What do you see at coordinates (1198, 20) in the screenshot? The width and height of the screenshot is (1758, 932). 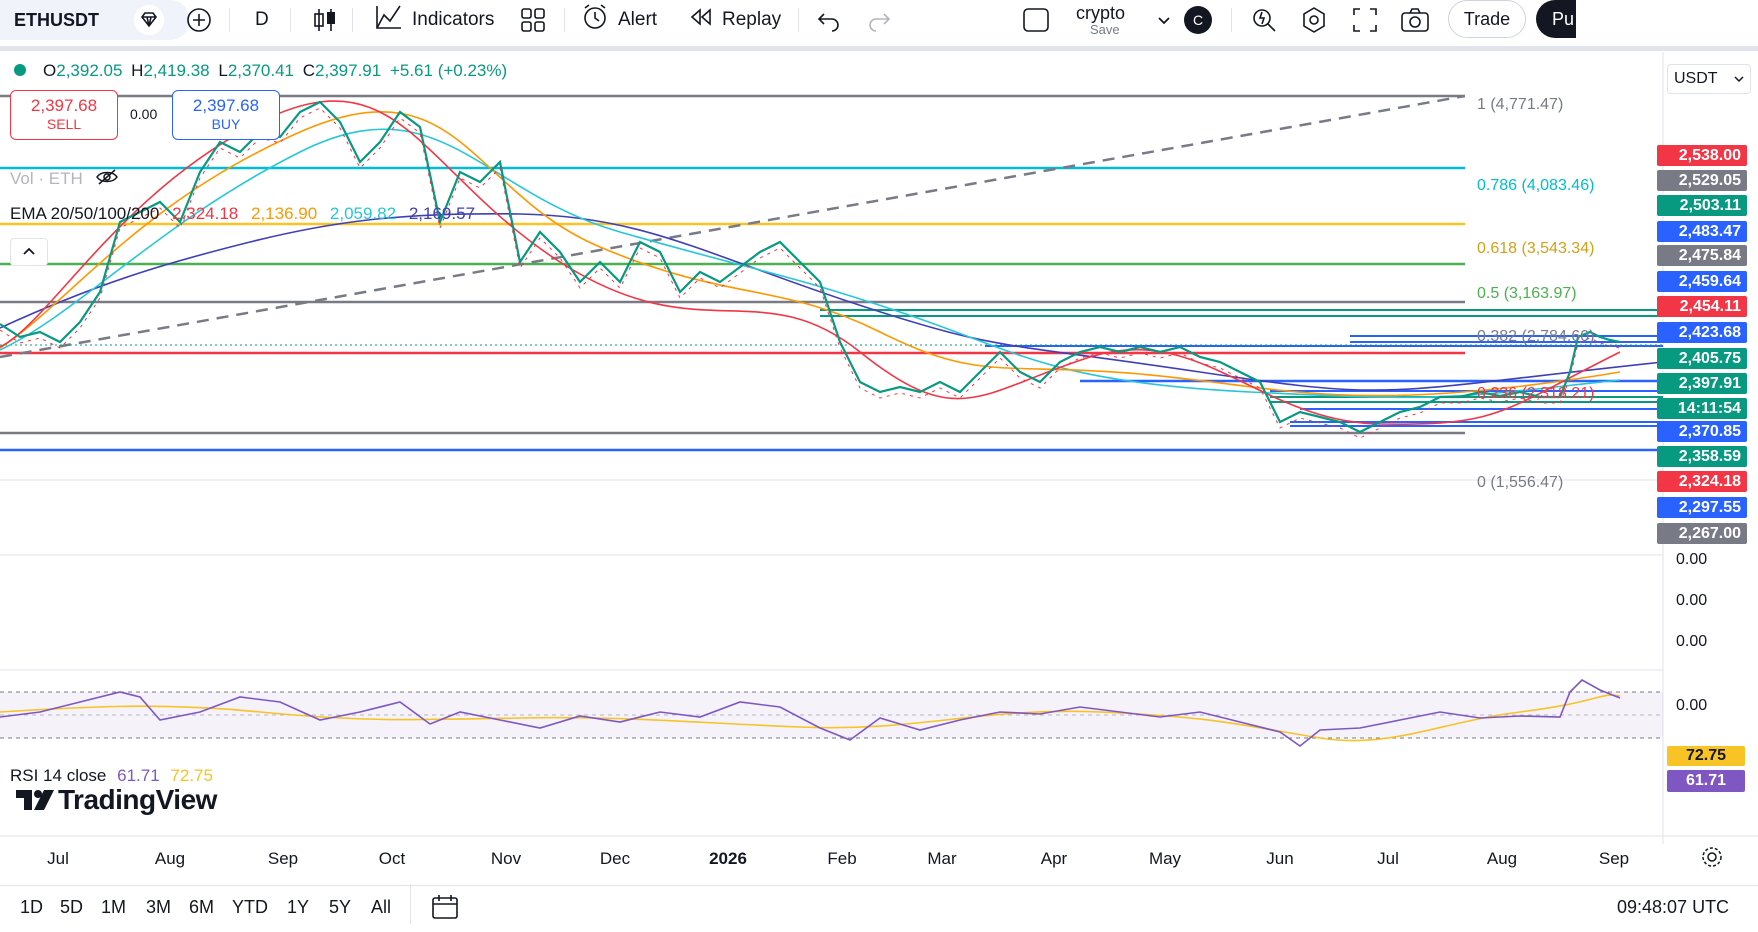 I see `layout-avatar: C` at bounding box center [1198, 20].